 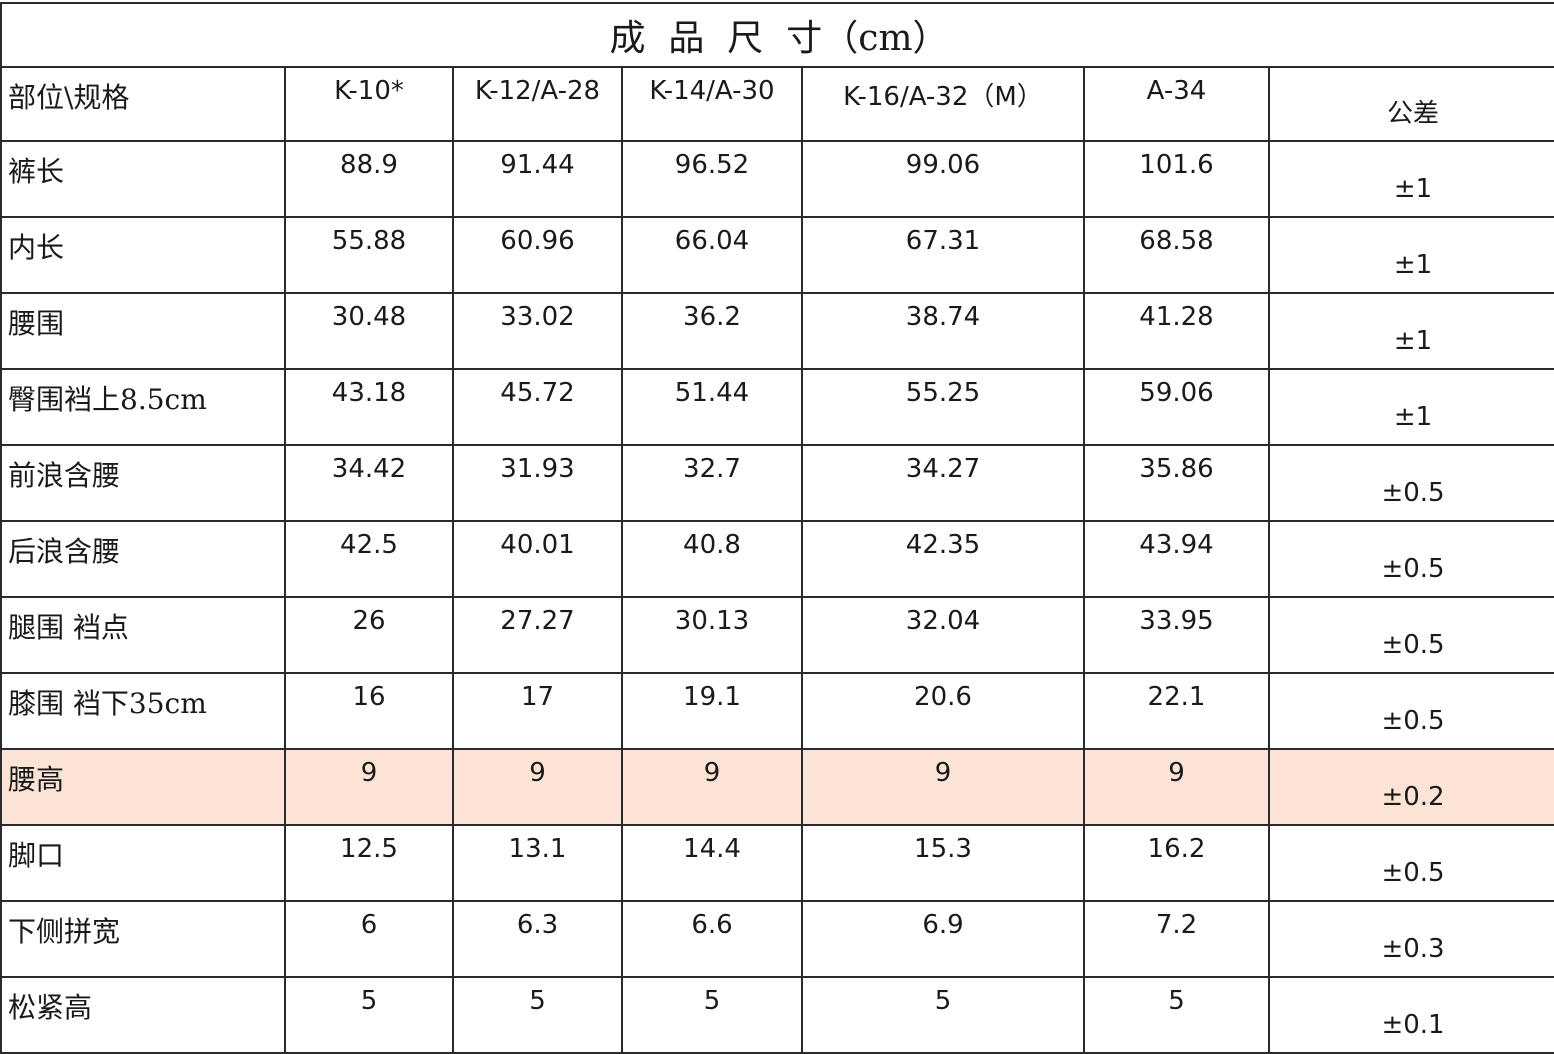 What do you see at coordinates (943, 483) in the screenshot?
I see `measurement-cell: 34.27` at bounding box center [943, 483].